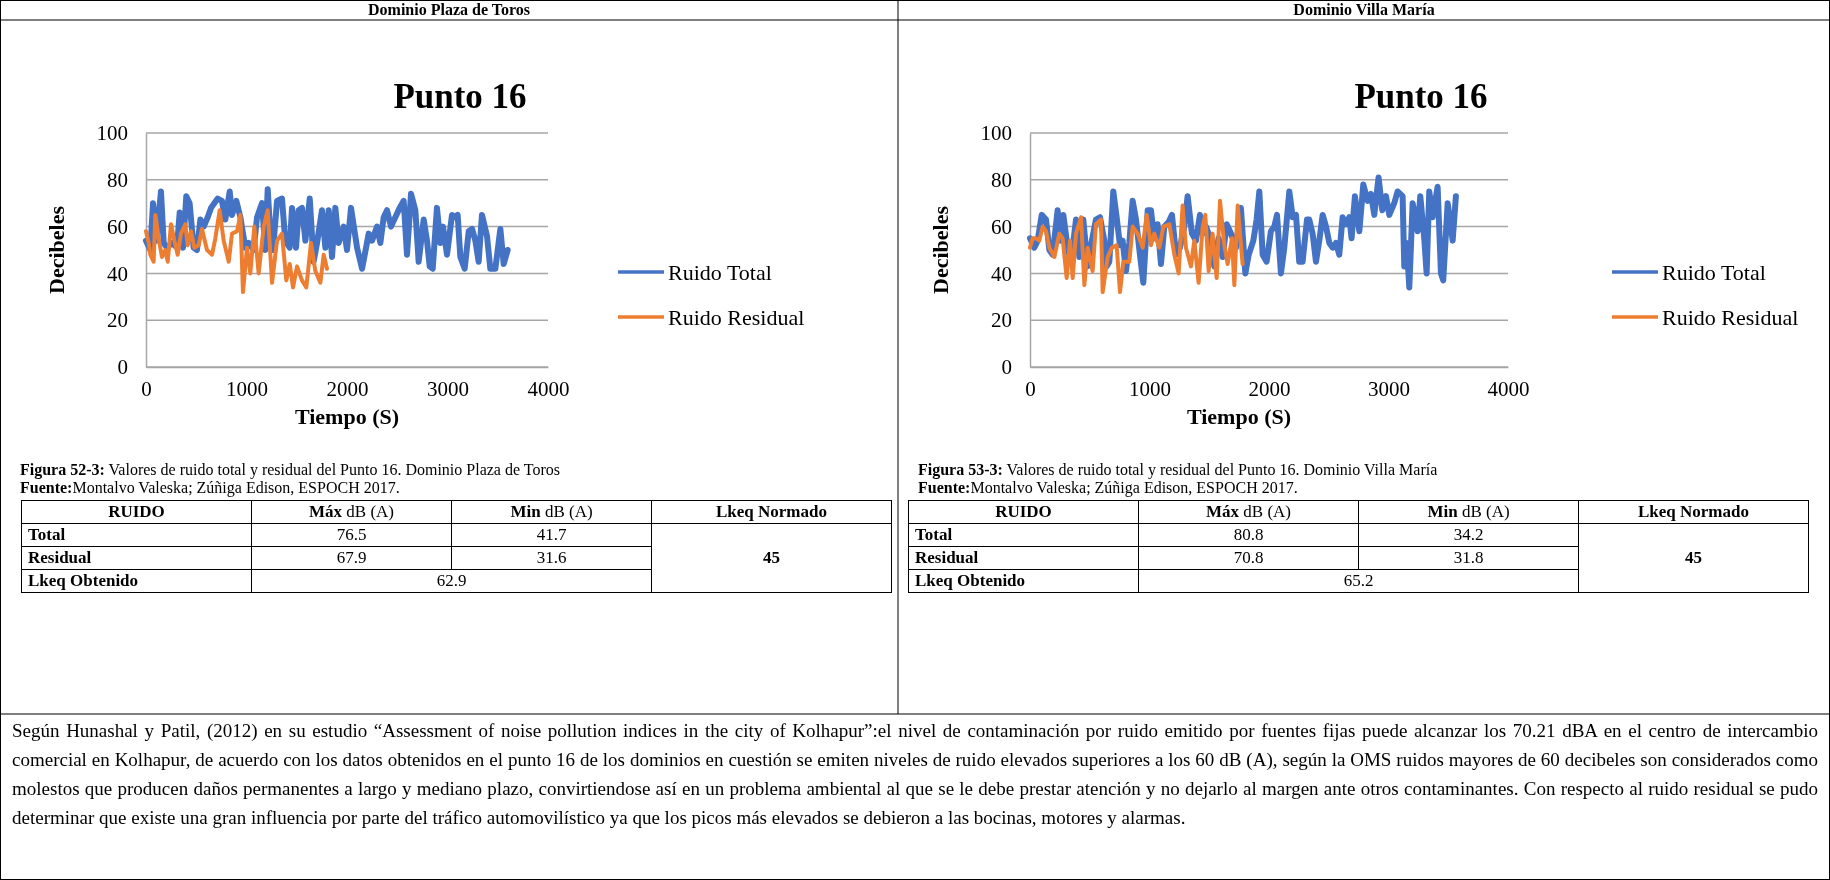  I want to click on text: Figura 53-3: Valores de ruido total y residual del Punto 16. Dominio Villa María, so click(1178, 469).